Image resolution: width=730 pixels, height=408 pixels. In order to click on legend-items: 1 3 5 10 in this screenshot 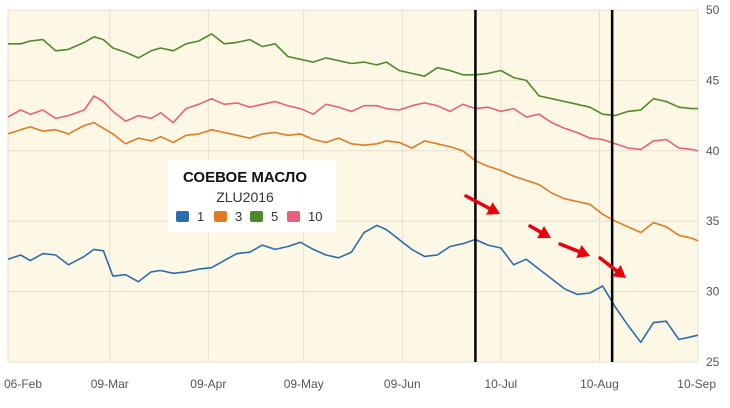, I will do `click(249, 216)`.